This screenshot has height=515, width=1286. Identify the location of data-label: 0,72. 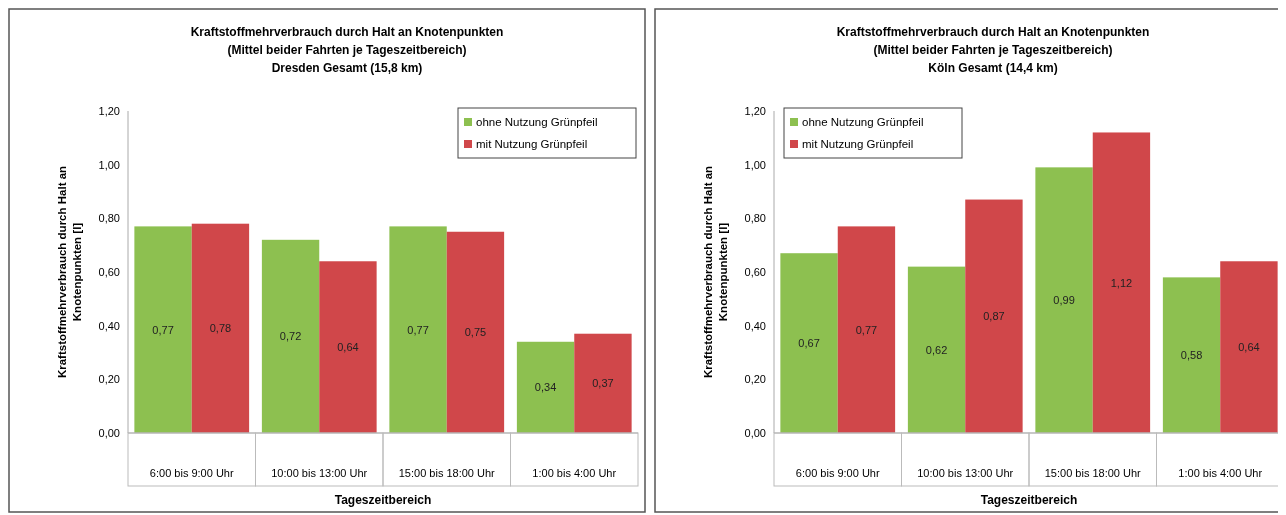
(290, 336).